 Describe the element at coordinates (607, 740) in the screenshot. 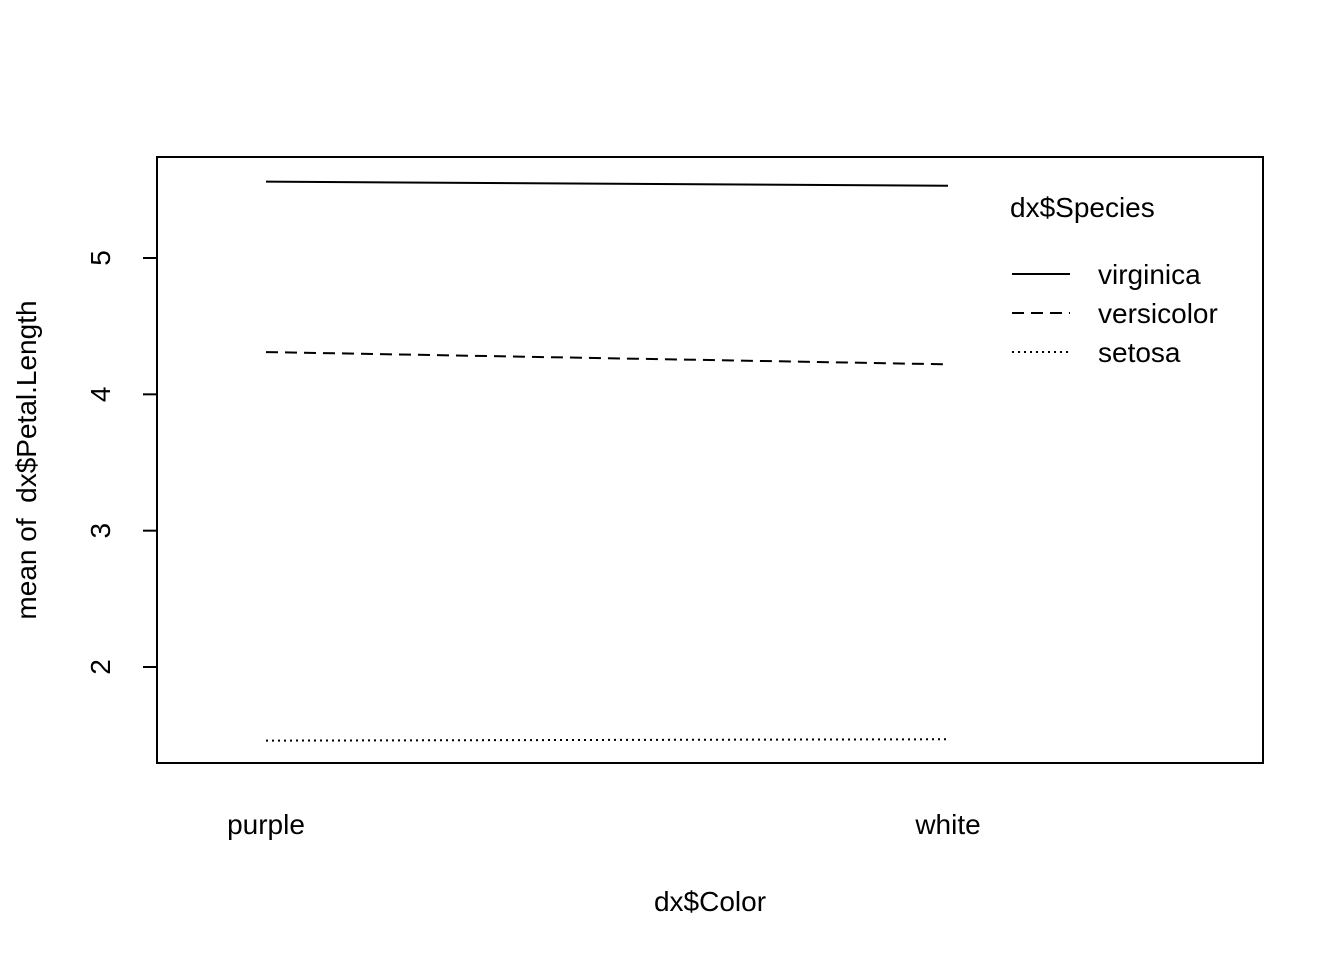

I see `series-line-setosa` at that location.